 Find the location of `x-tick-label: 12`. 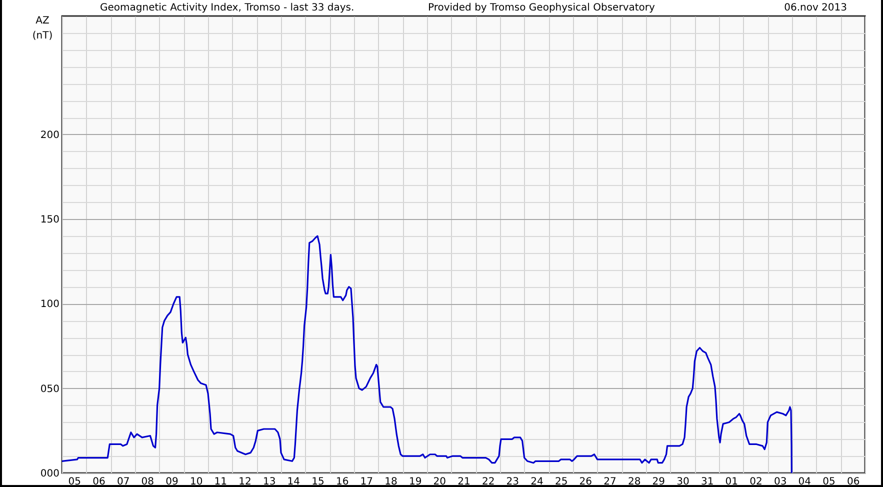

x-tick-label: 12 is located at coordinates (245, 481).